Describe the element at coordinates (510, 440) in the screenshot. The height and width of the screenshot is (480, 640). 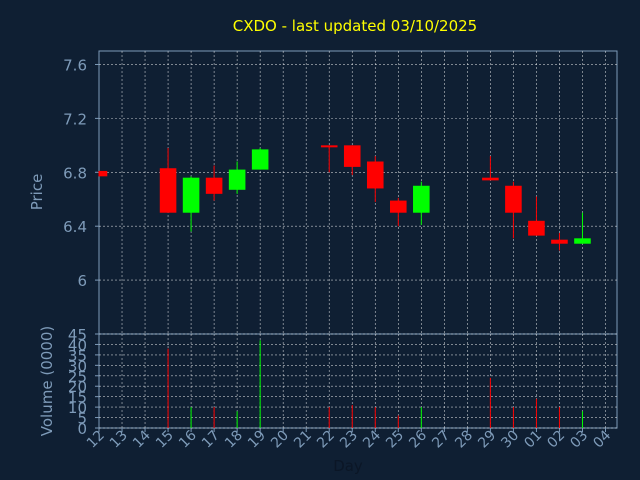
I see `x-tick-label: 30` at that location.